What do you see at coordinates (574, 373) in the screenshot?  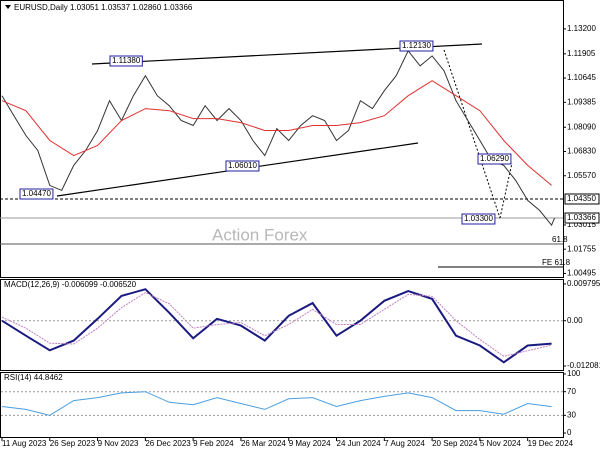 I see `y-tick-label: 100` at bounding box center [574, 373].